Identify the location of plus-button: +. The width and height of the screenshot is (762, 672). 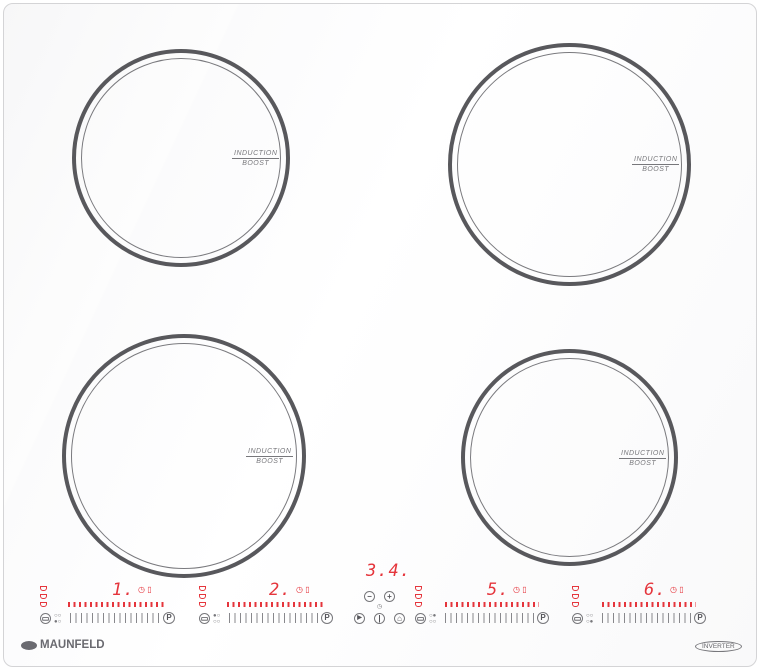
(389, 596).